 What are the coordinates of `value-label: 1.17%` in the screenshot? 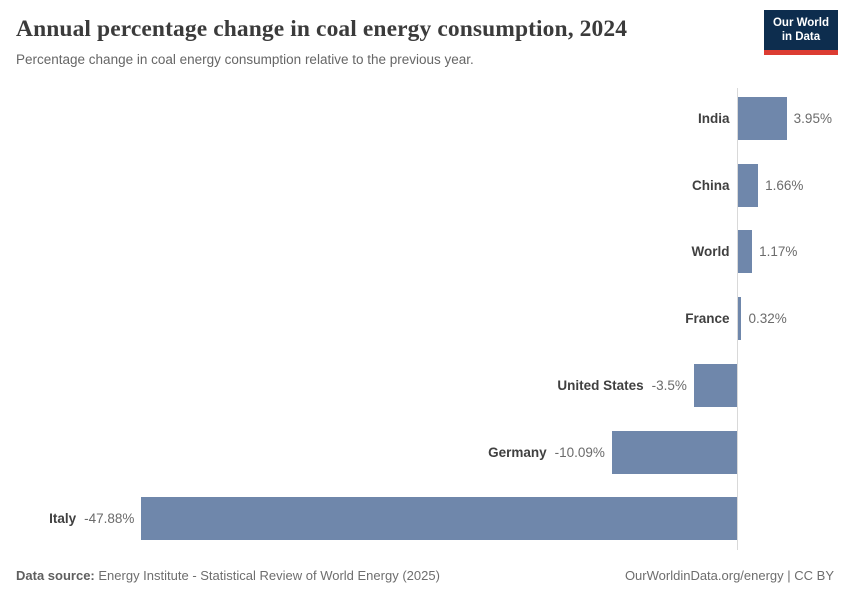 It's located at (778, 251).